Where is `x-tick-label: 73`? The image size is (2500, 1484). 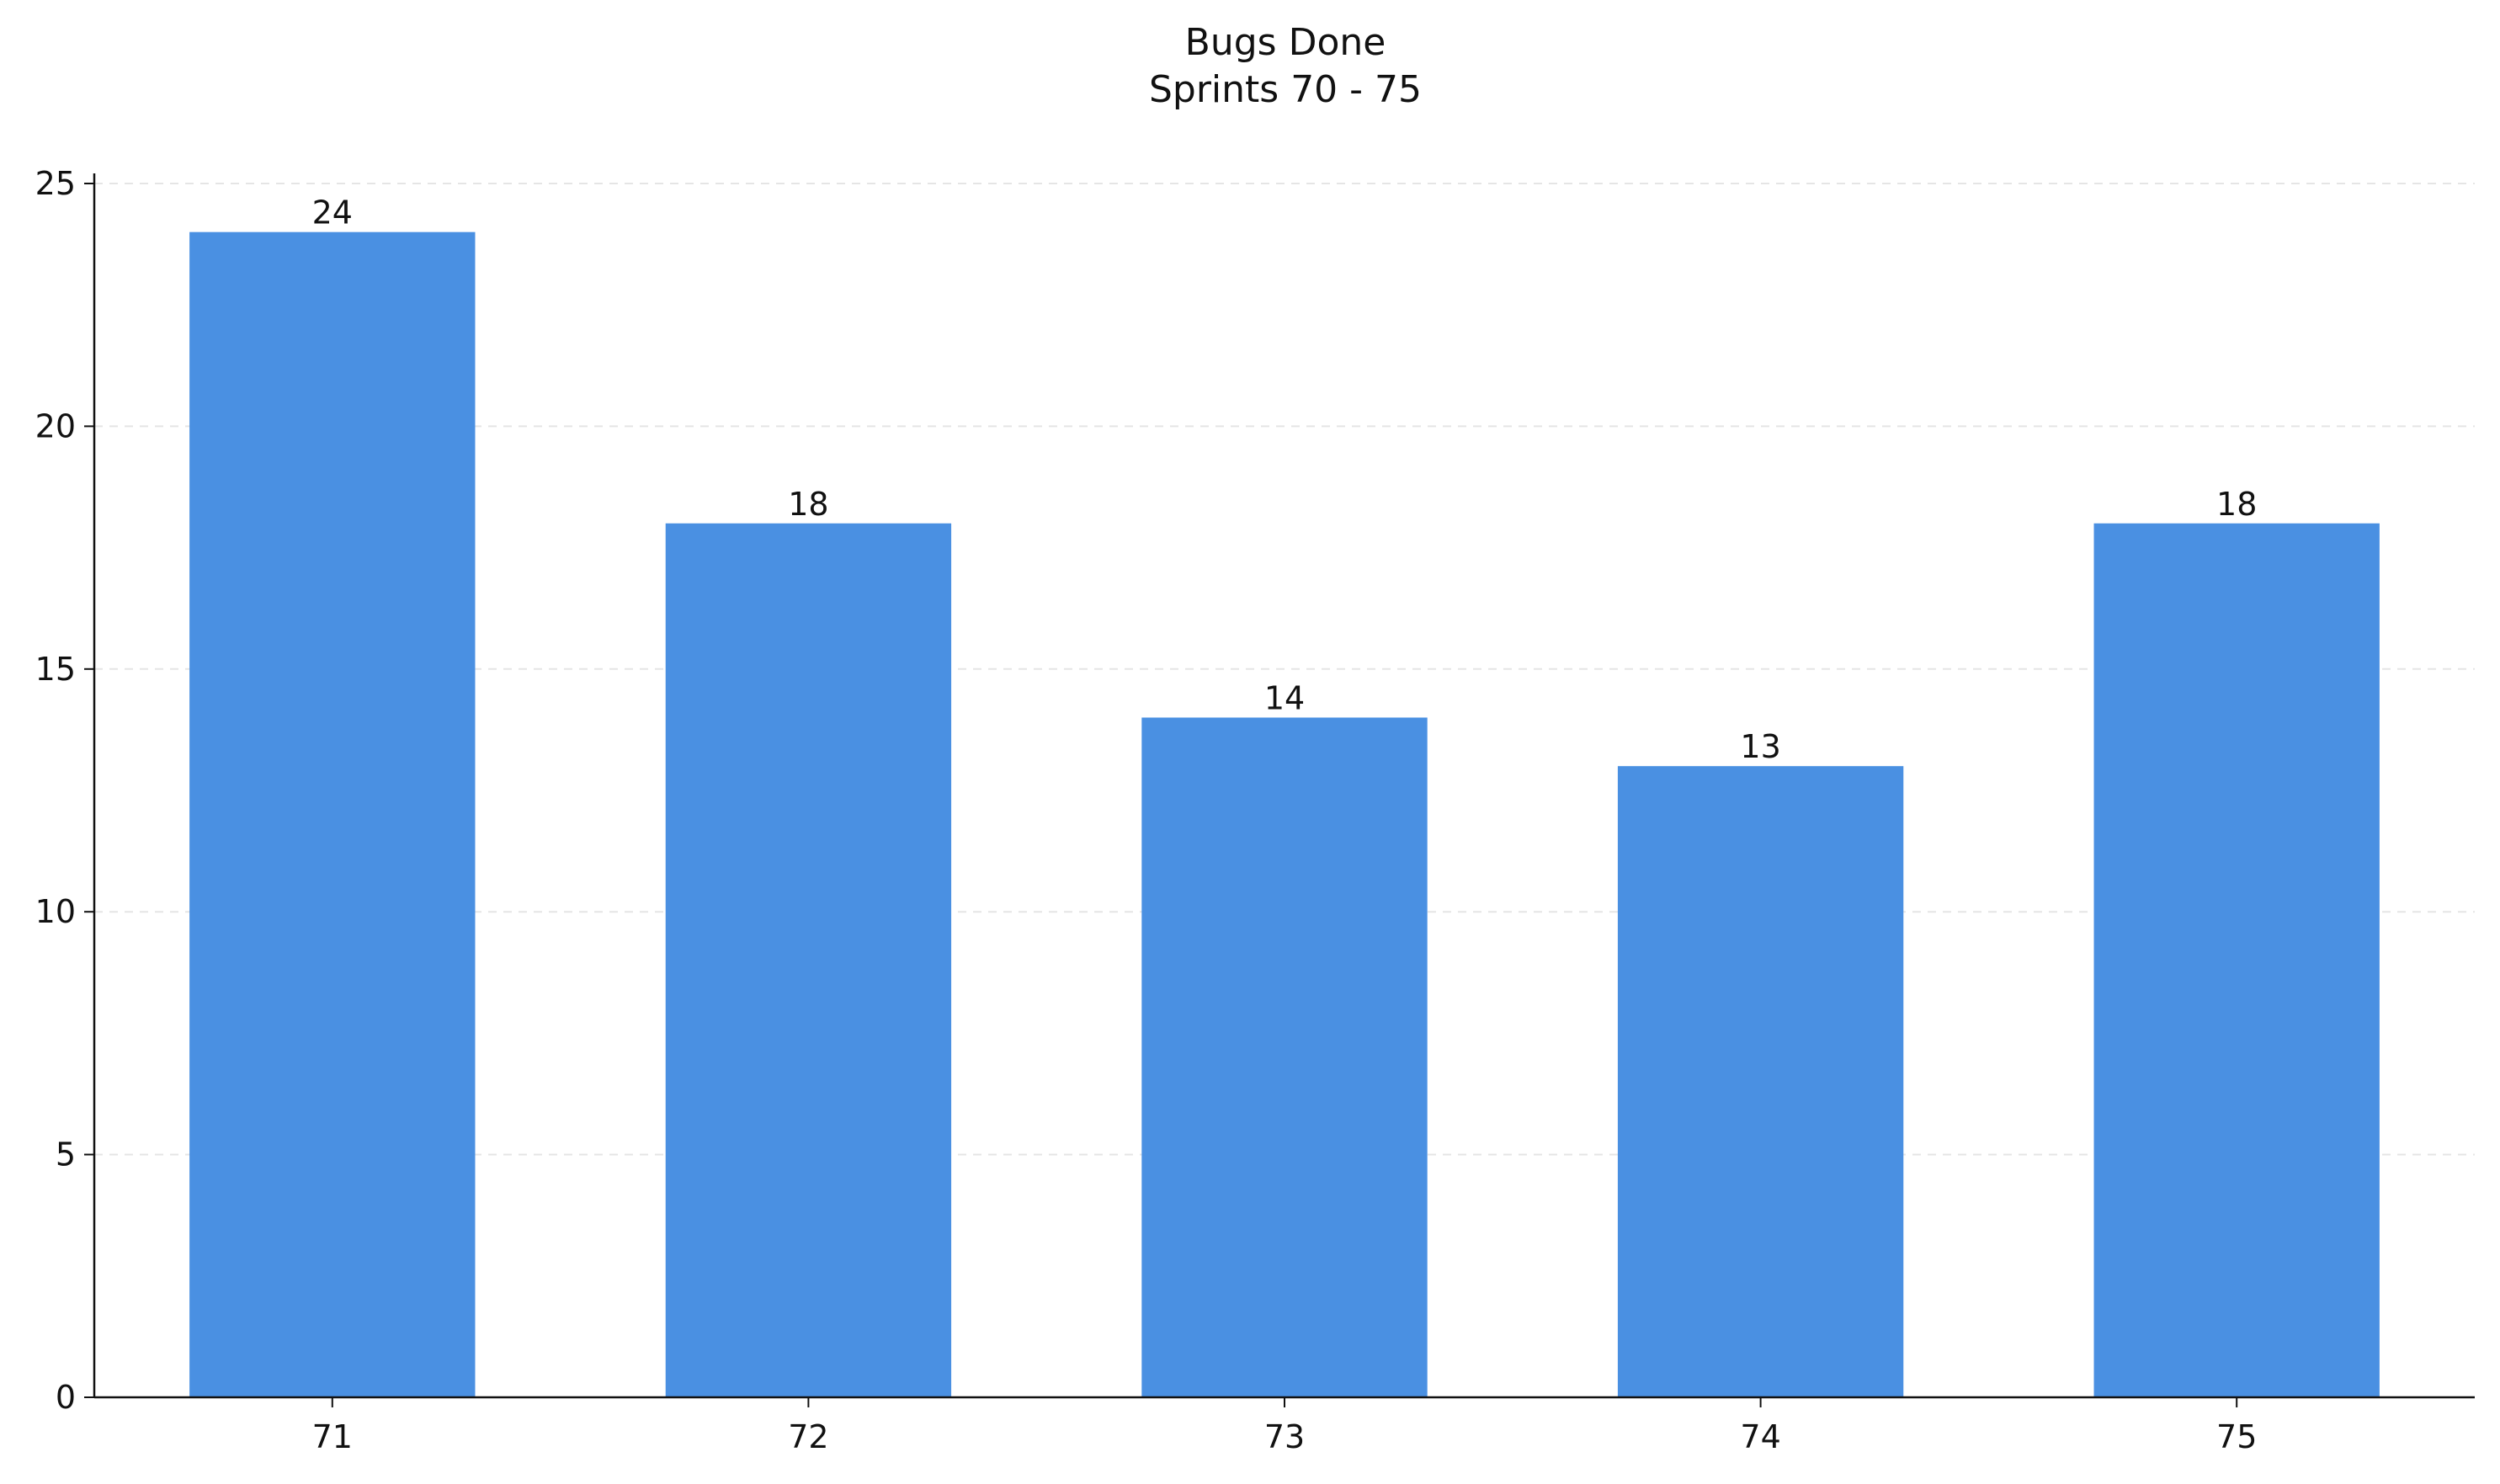
x-tick-label: 73 is located at coordinates (1284, 1436).